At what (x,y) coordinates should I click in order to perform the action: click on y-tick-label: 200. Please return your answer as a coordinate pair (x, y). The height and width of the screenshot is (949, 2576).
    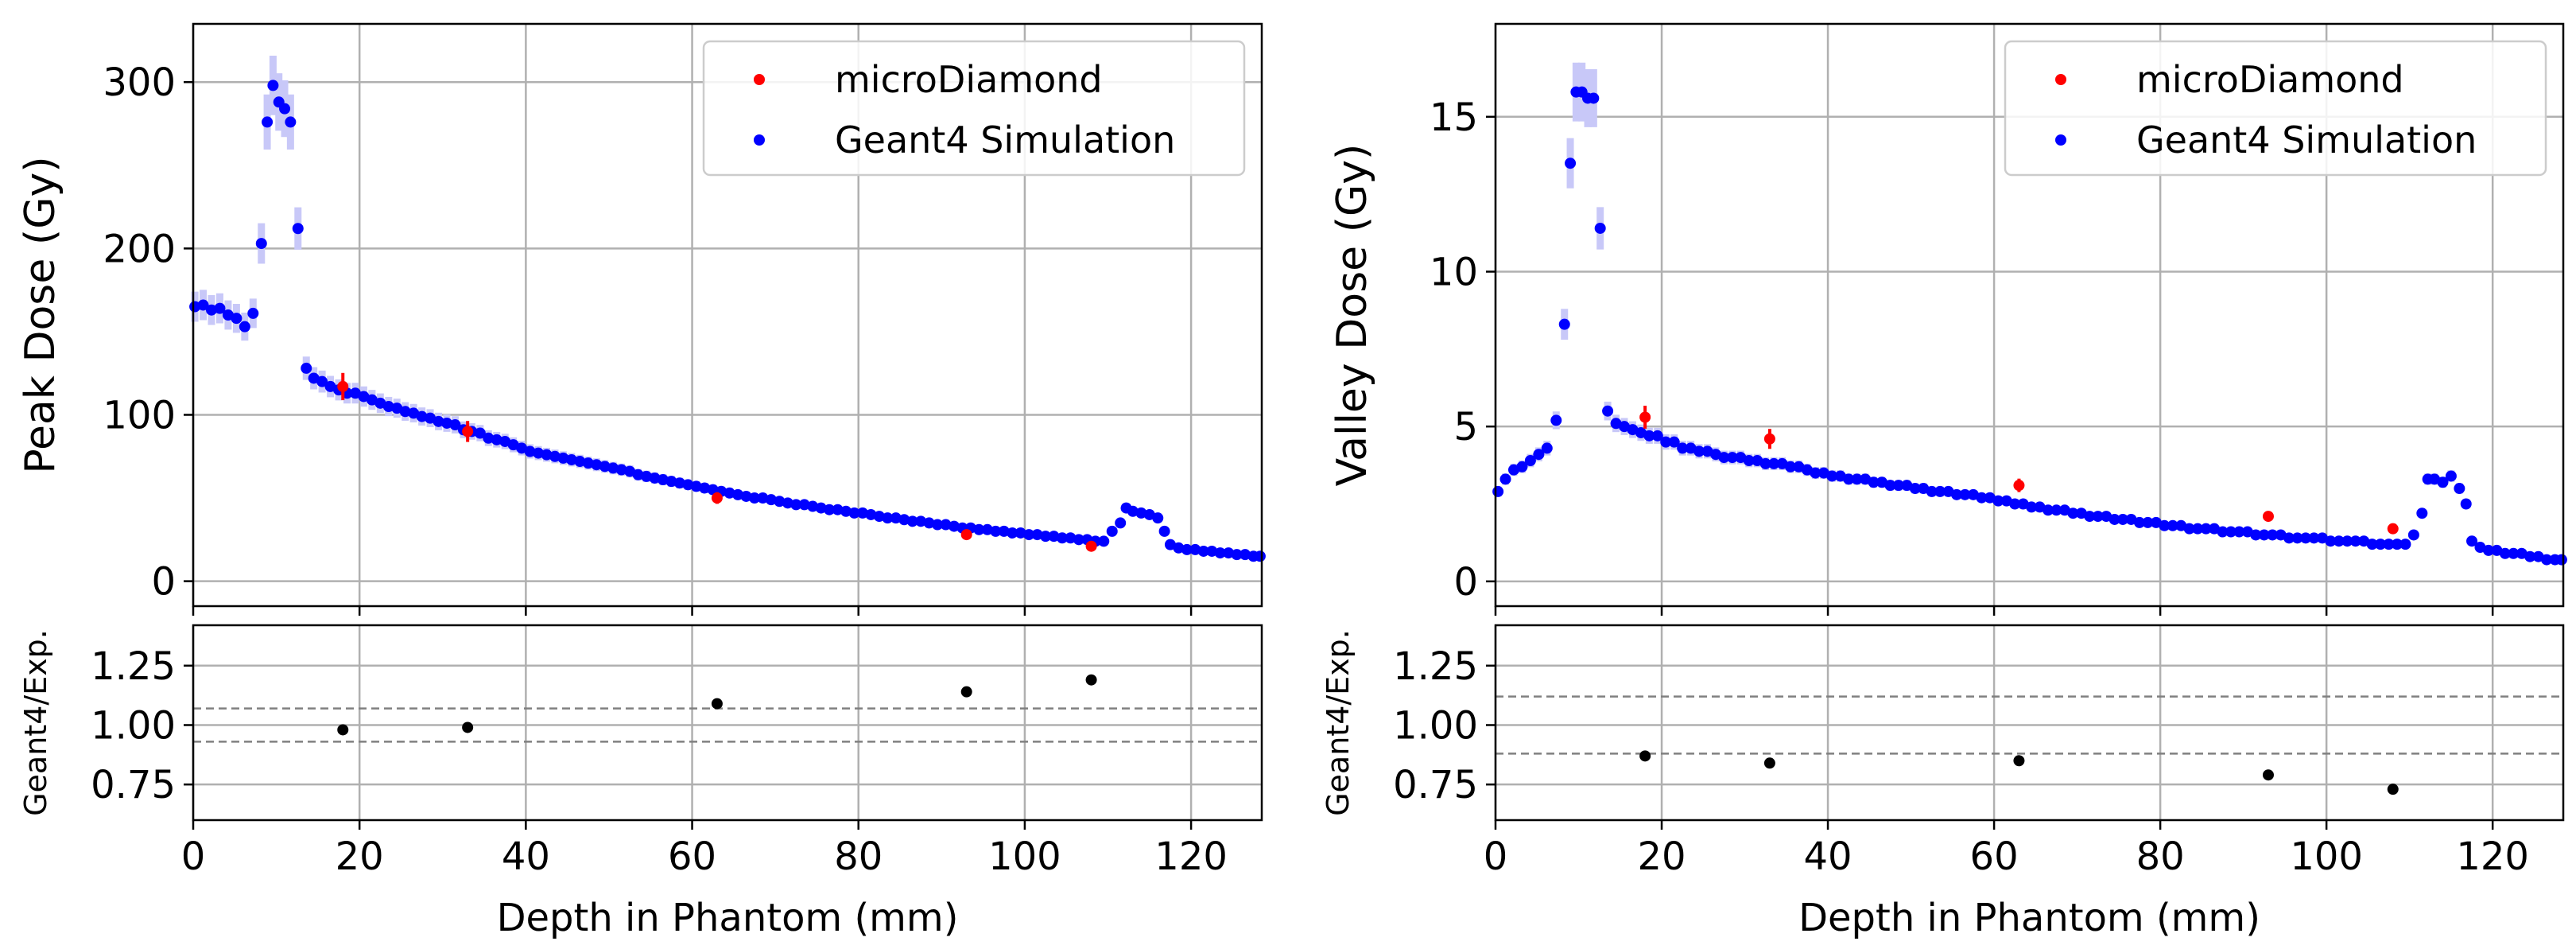
    Looking at the image, I should click on (140, 249).